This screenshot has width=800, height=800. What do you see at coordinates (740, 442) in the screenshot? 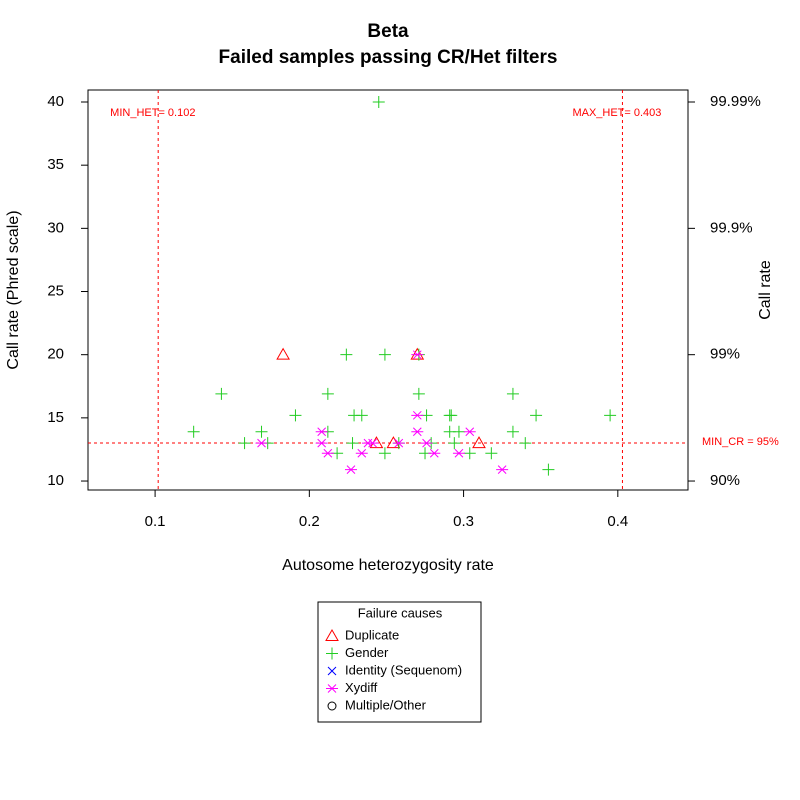
I see `threshold-label: MIN_CR = 95%` at bounding box center [740, 442].